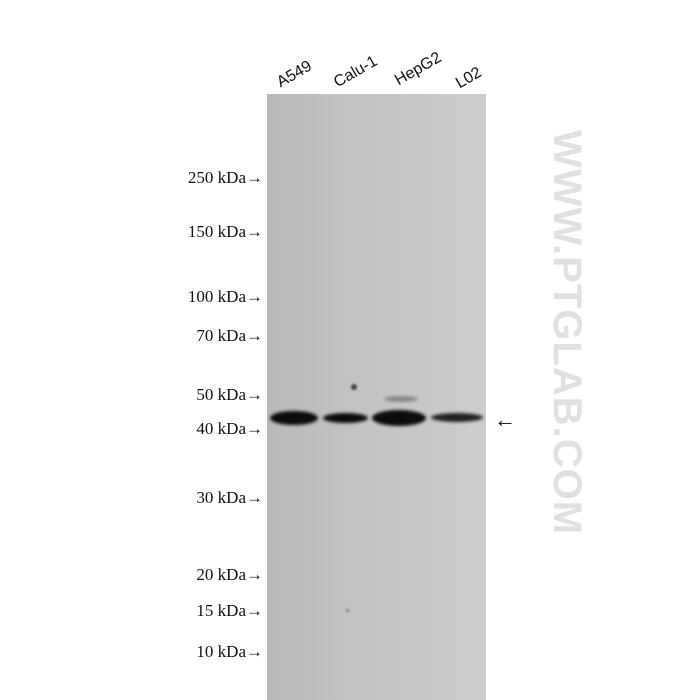 This screenshot has height=700, width=700. What do you see at coordinates (418, 69) in the screenshot?
I see `lane-label-hepg2: HepG2` at bounding box center [418, 69].